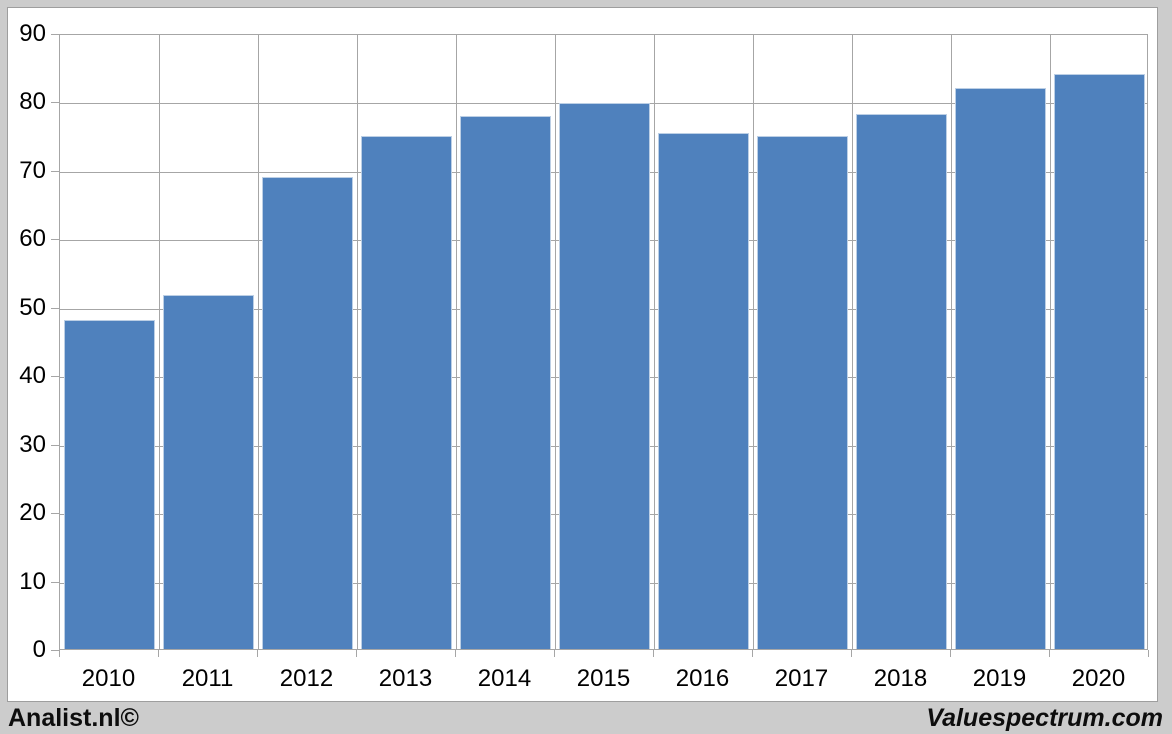  Describe the element at coordinates (1099, 361) in the screenshot. I see `bar-2020` at that location.